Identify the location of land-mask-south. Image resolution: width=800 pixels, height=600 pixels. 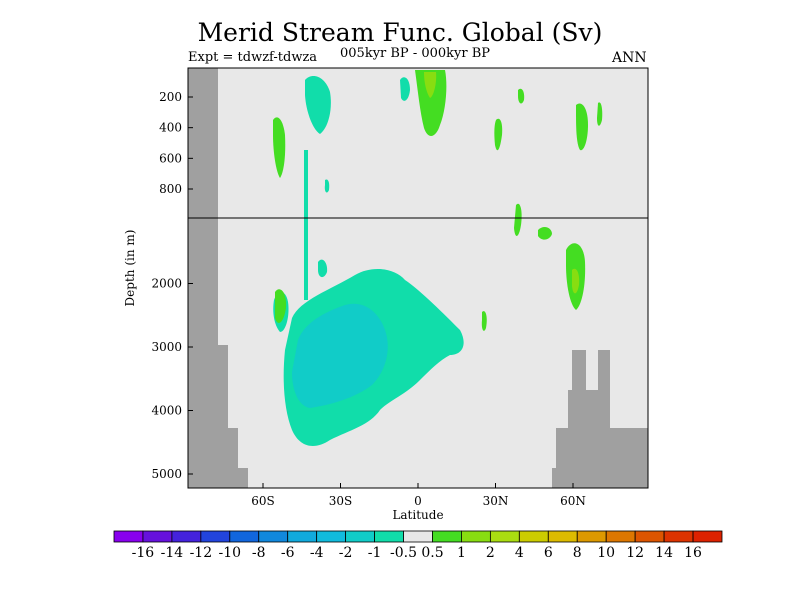
(218, 278).